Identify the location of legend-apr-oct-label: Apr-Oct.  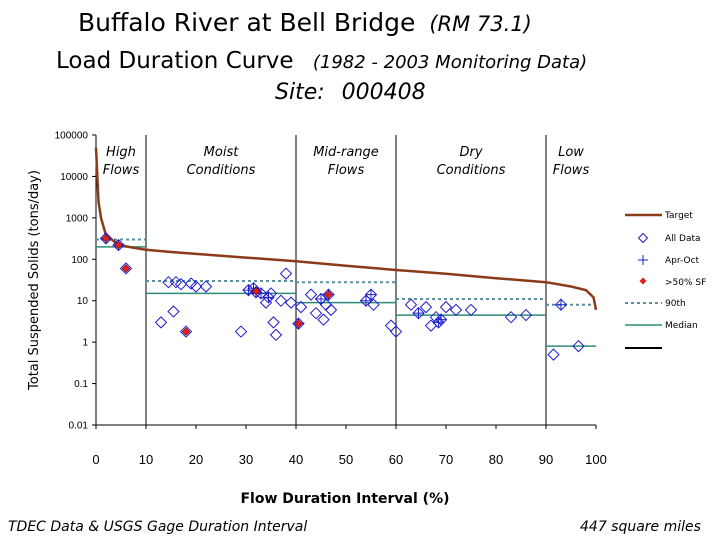
(682, 261).